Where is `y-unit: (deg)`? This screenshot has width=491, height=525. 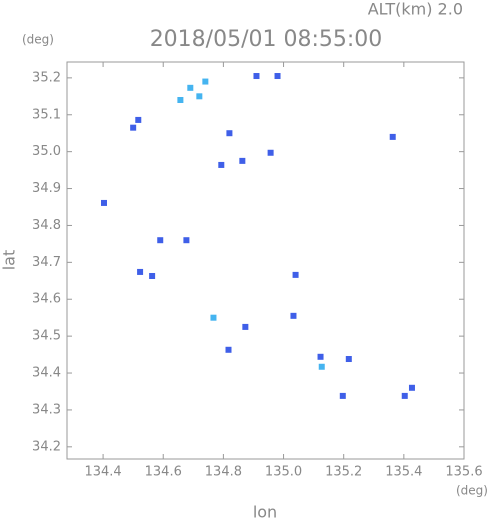 y-unit: (deg) is located at coordinates (38, 40).